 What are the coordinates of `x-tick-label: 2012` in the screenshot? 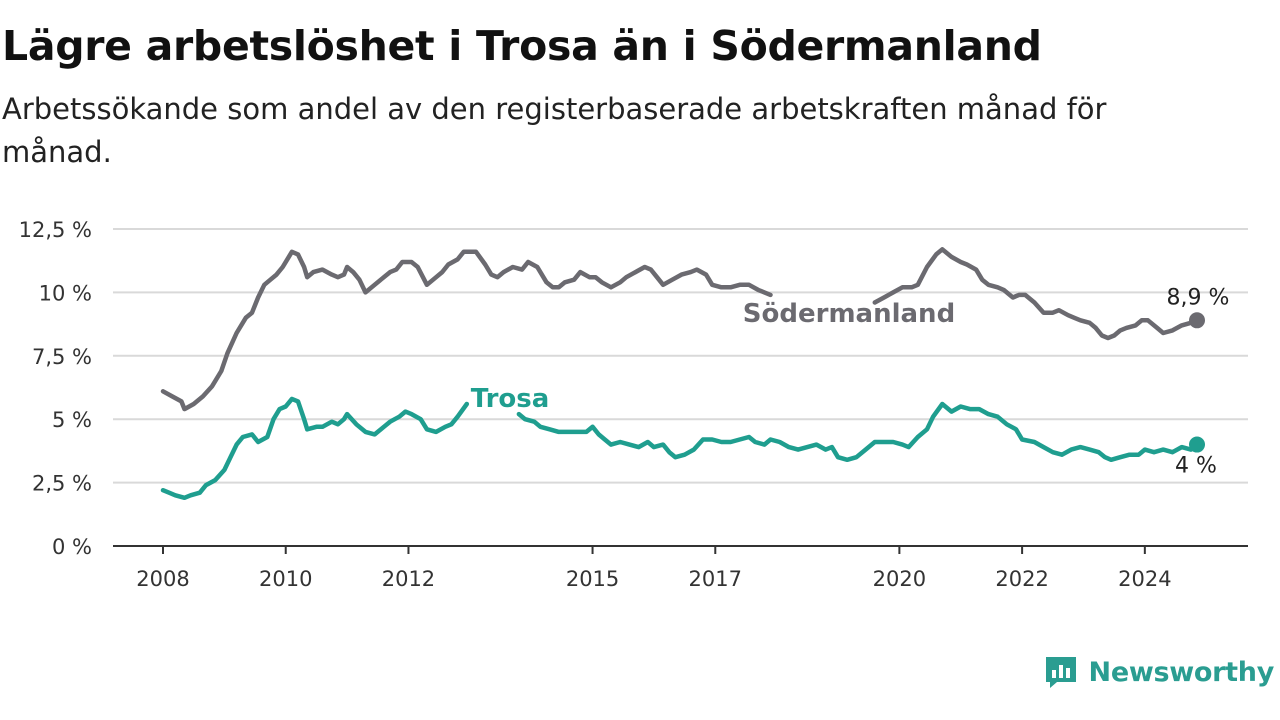 It's located at (408, 579).